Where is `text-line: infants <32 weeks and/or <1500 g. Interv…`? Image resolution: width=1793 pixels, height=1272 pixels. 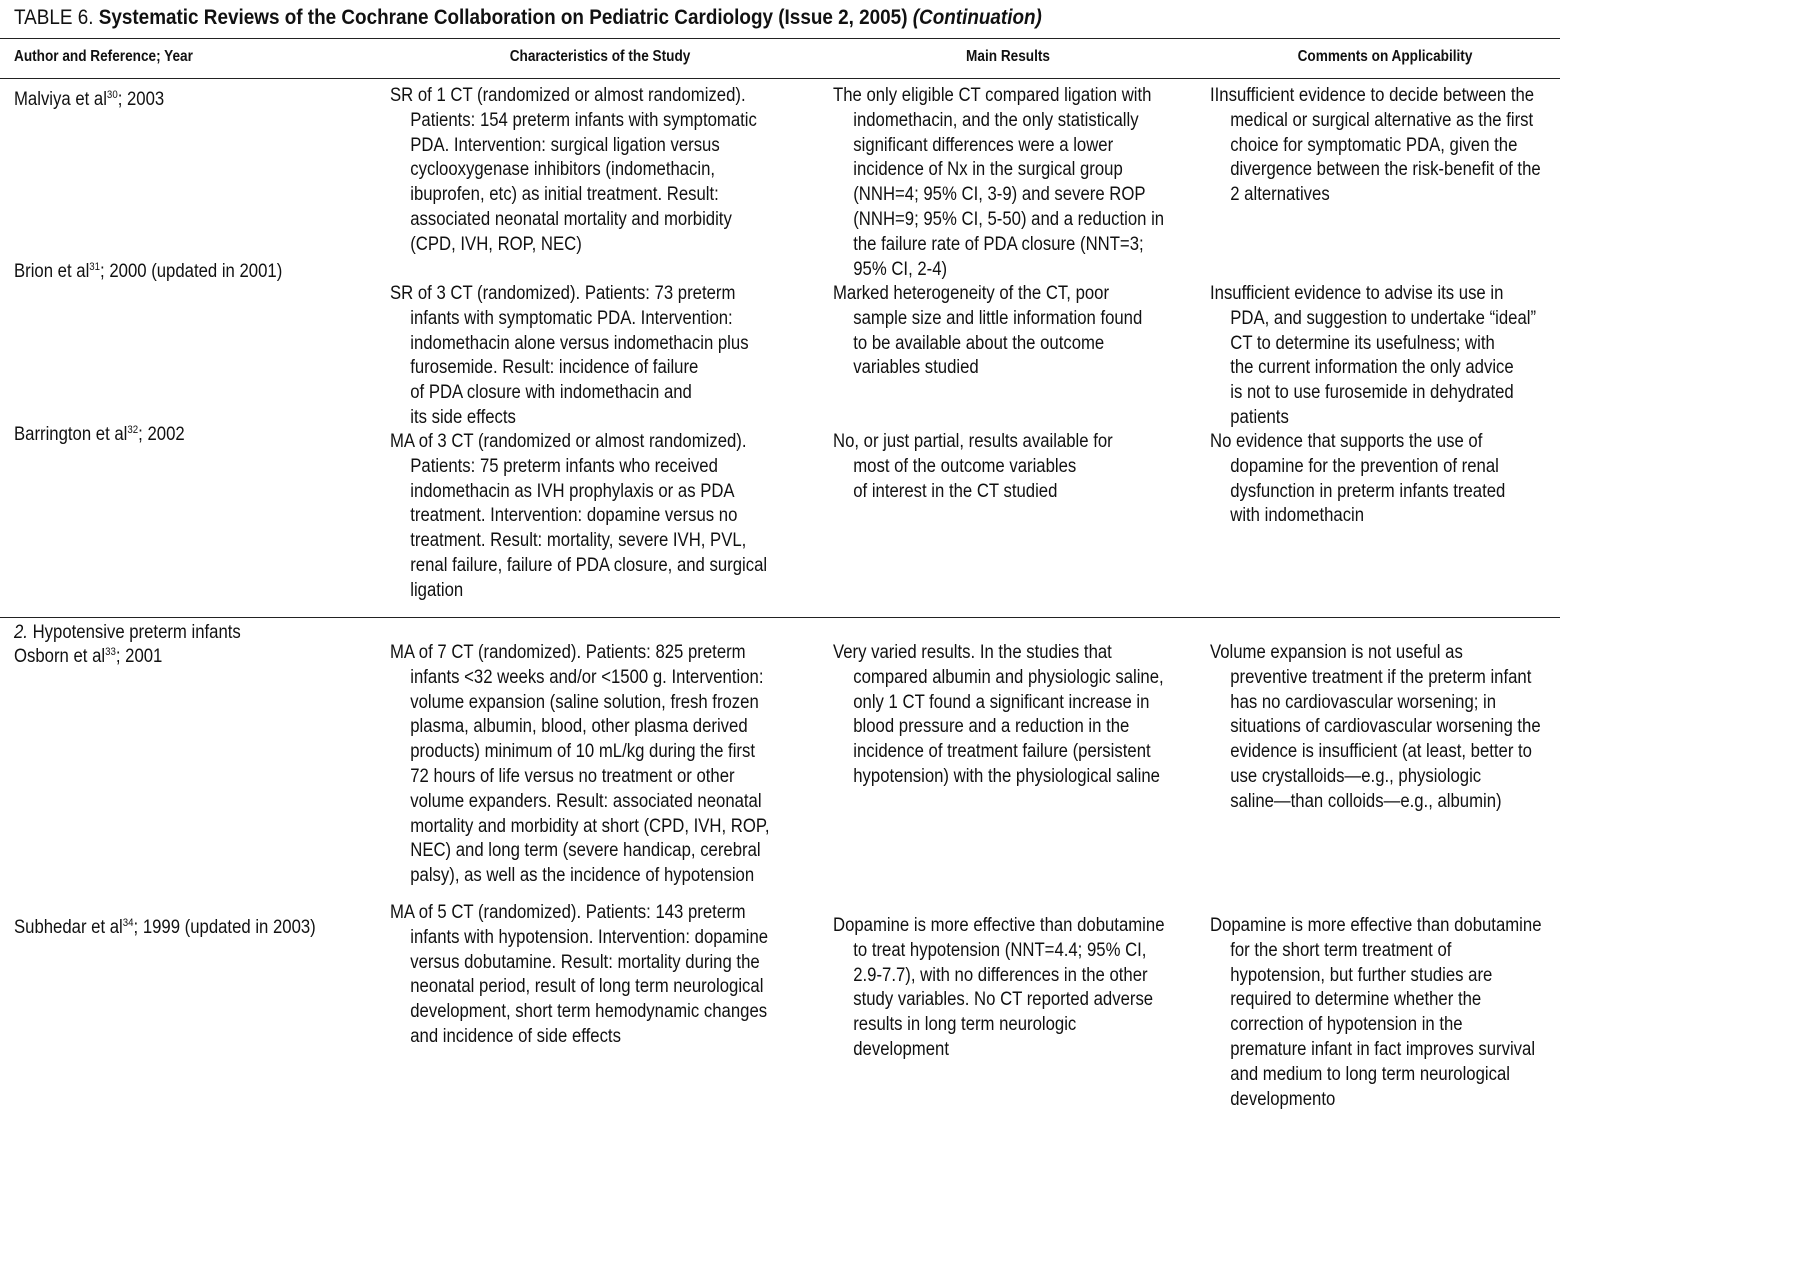
text-line: infants <32 weeks and/or <1500 g. Interv… is located at coordinates (587, 677).